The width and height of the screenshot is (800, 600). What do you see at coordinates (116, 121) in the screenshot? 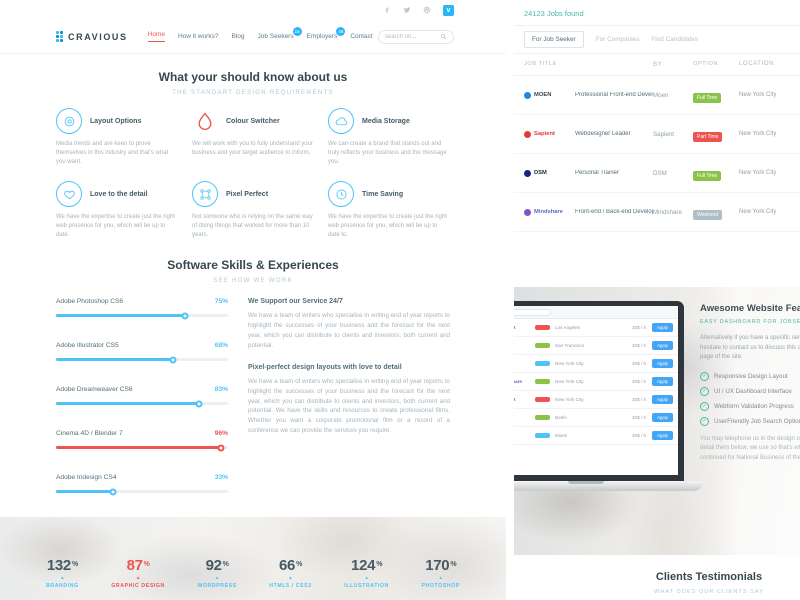
I see `feature-title: Layout Options` at bounding box center [116, 121].